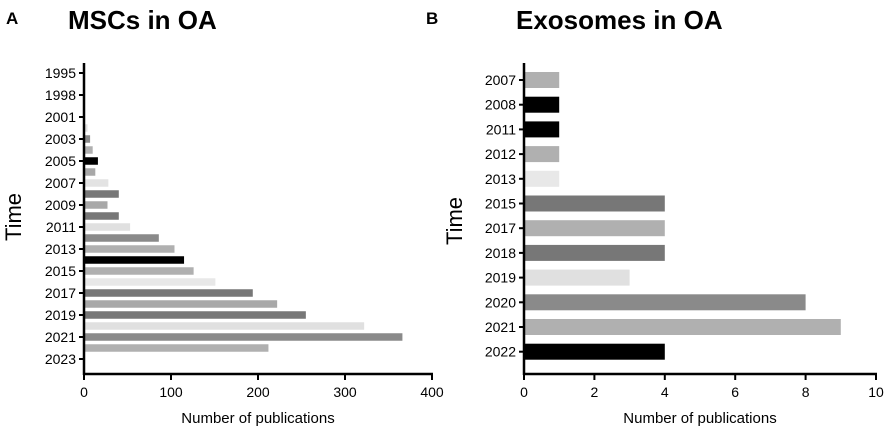 The image size is (886, 433). What do you see at coordinates (90, 172) in the screenshot?
I see `bar-2006` at bounding box center [90, 172].